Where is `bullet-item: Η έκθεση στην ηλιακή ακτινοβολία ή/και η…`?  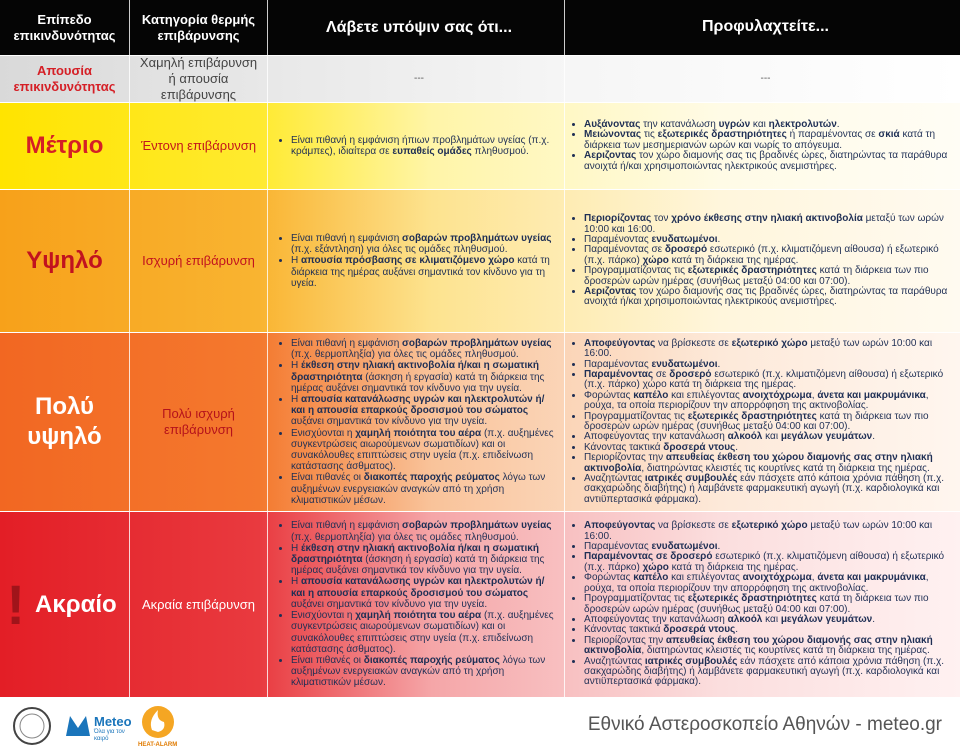 bullet-item: Η έκθεση στην ηλιακή ακτινοβολία ή/και η… is located at coordinates (423, 377).